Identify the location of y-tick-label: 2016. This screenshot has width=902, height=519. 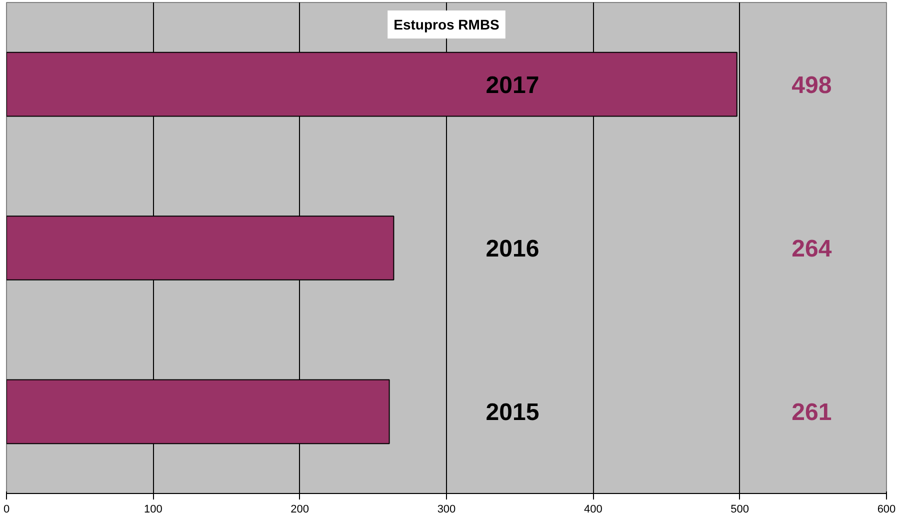
(513, 249).